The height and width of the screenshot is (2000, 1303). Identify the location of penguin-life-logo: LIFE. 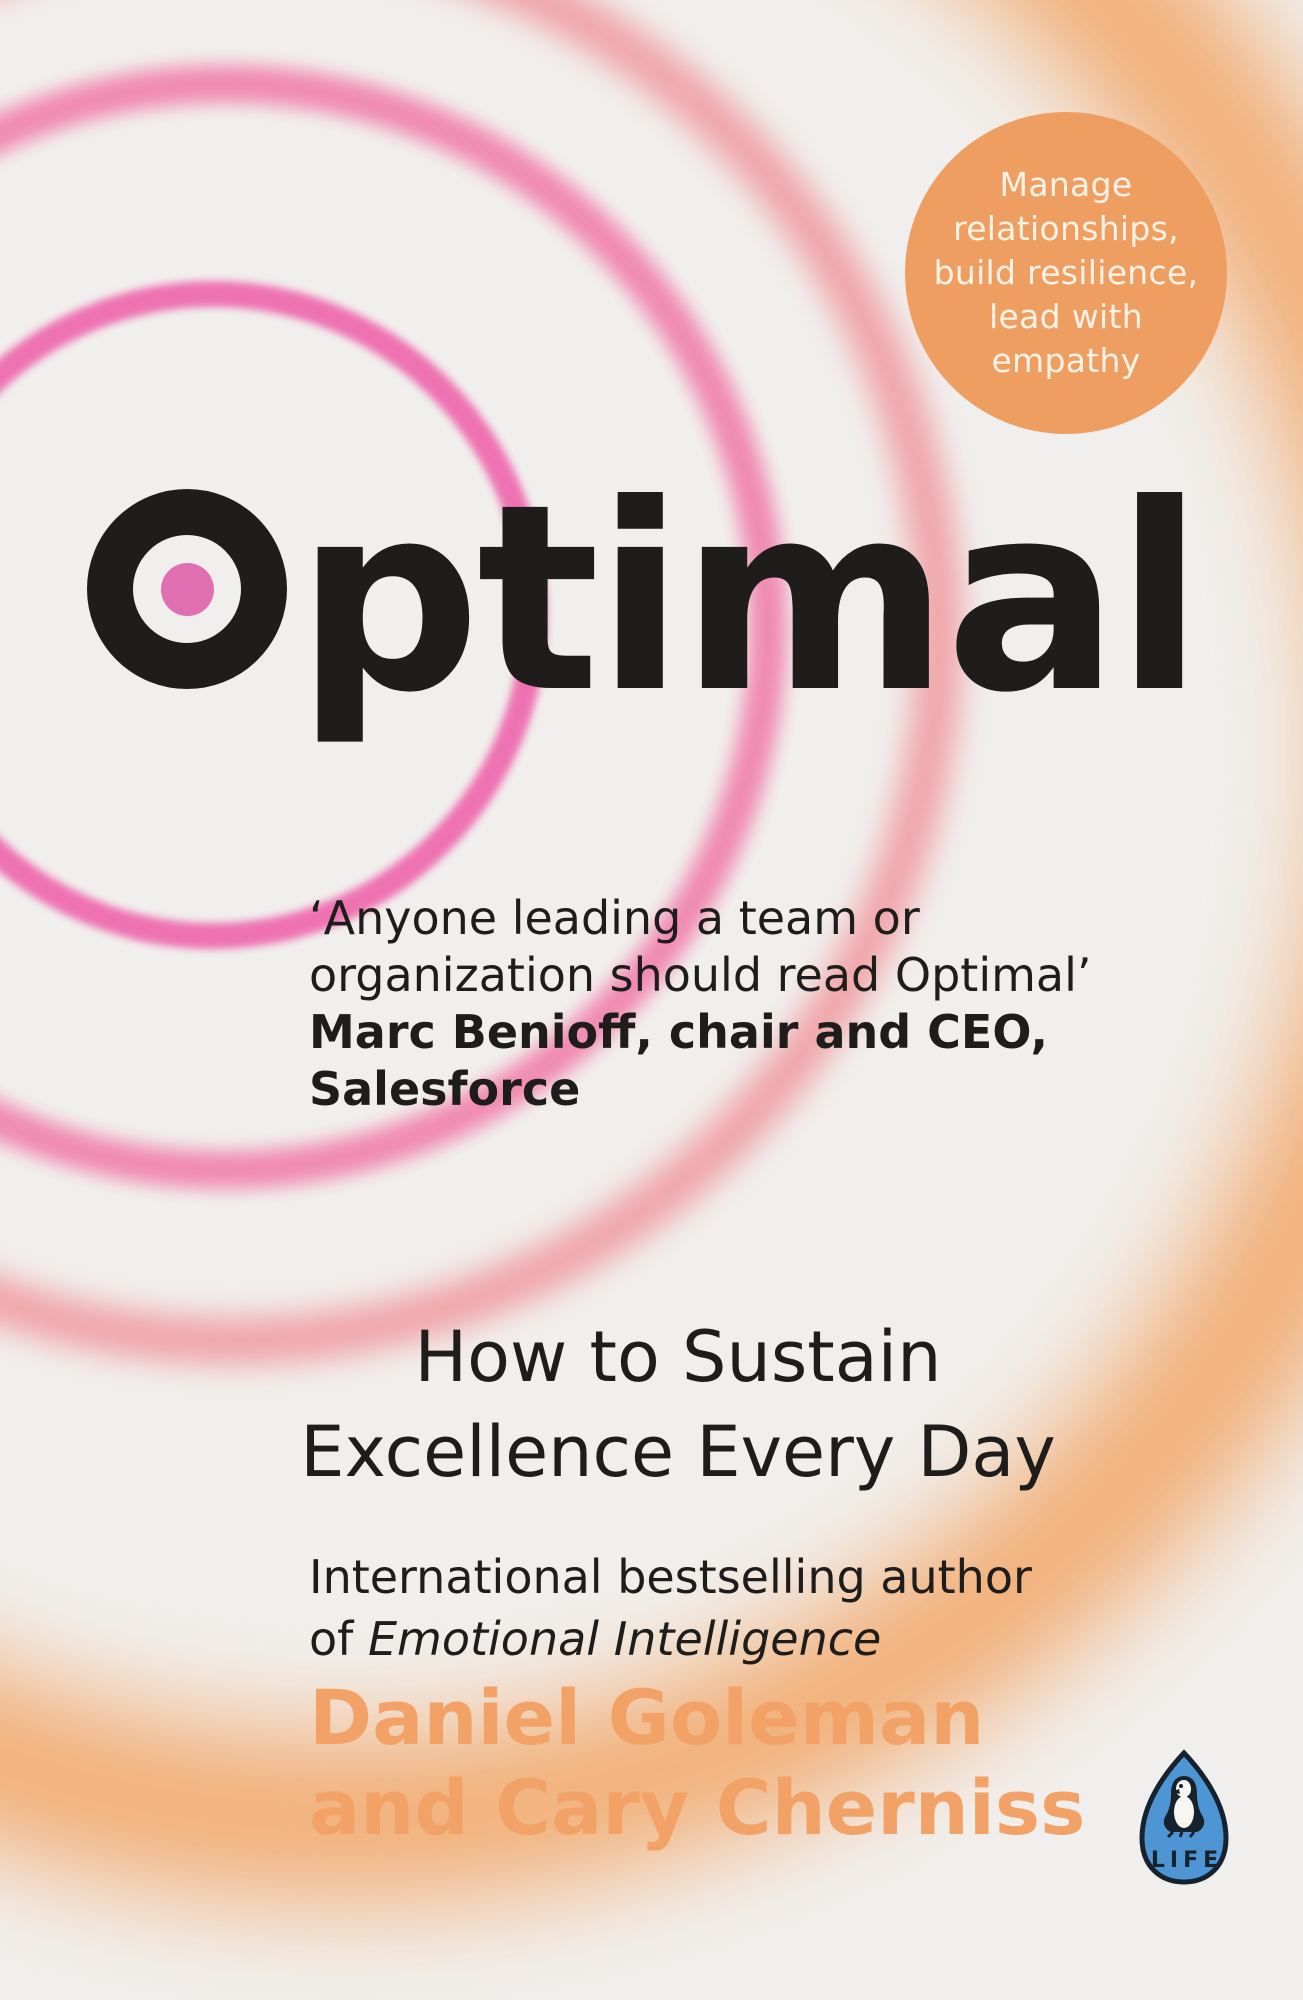
(1184, 1817).